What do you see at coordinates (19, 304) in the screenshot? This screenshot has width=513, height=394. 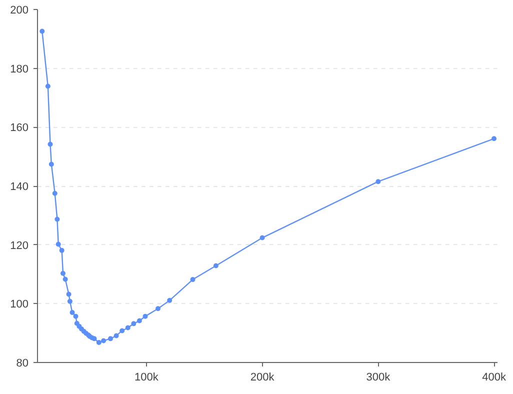 I see `y-tick-label: 100` at bounding box center [19, 304].